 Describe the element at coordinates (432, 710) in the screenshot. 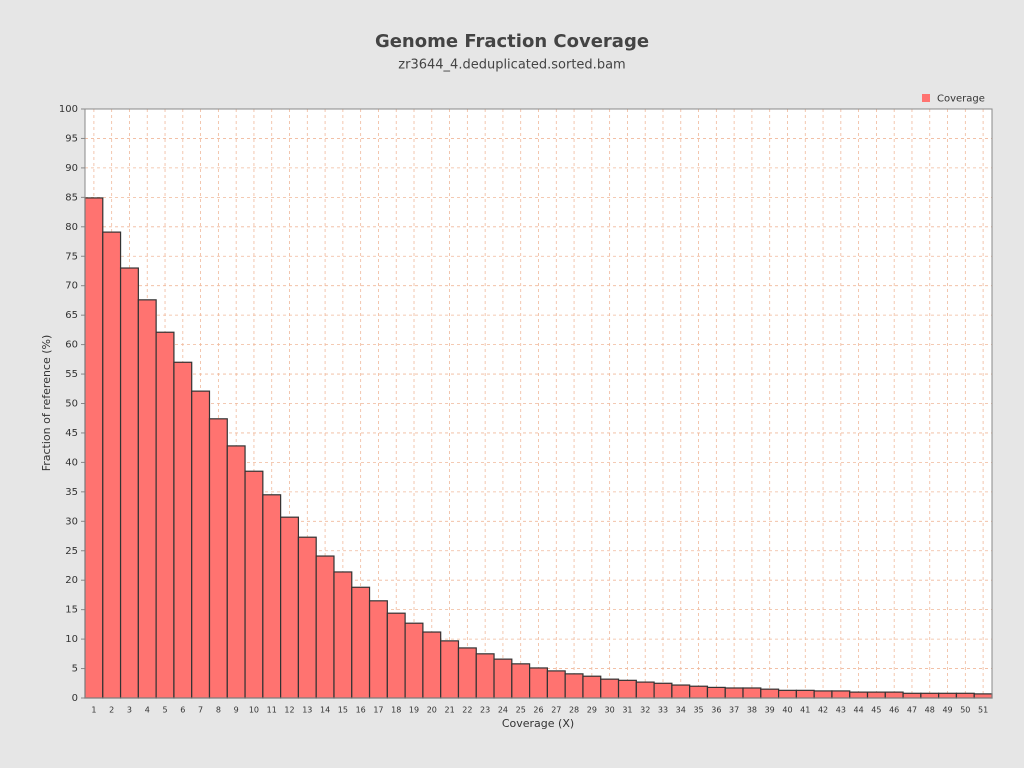

I see `x-tick-label: 20` at that location.